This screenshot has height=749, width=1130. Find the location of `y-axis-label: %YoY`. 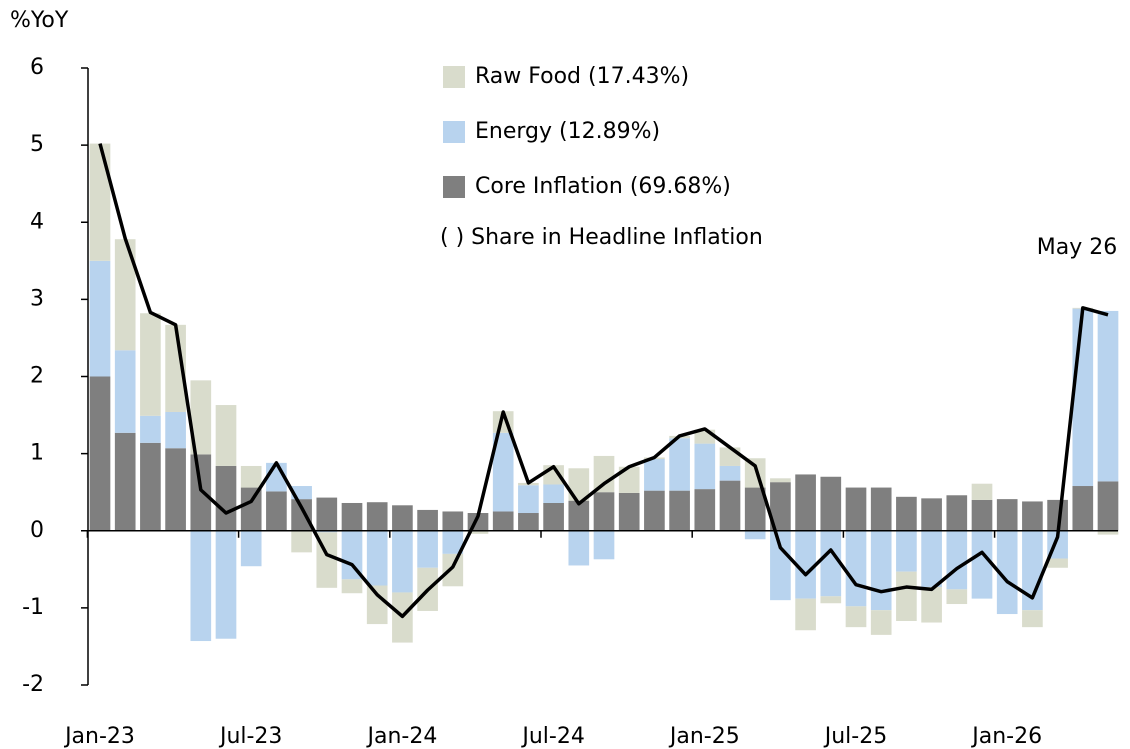

y-axis-label: %YoY is located at coordinates (39, 20).